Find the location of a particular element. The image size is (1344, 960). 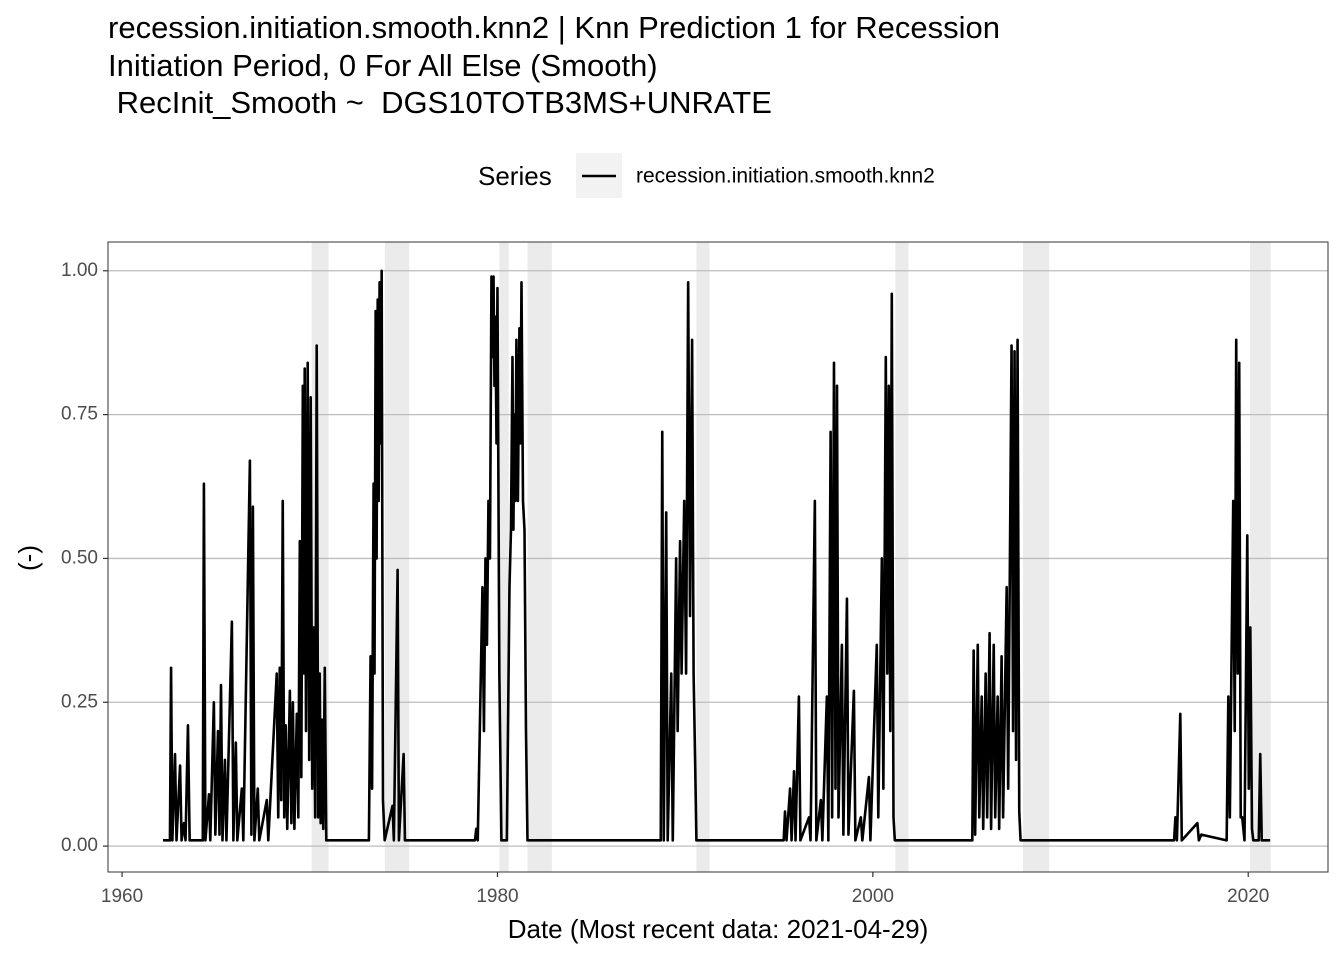

x-tick-label: 2020 is located at coordinates (1248, 896).